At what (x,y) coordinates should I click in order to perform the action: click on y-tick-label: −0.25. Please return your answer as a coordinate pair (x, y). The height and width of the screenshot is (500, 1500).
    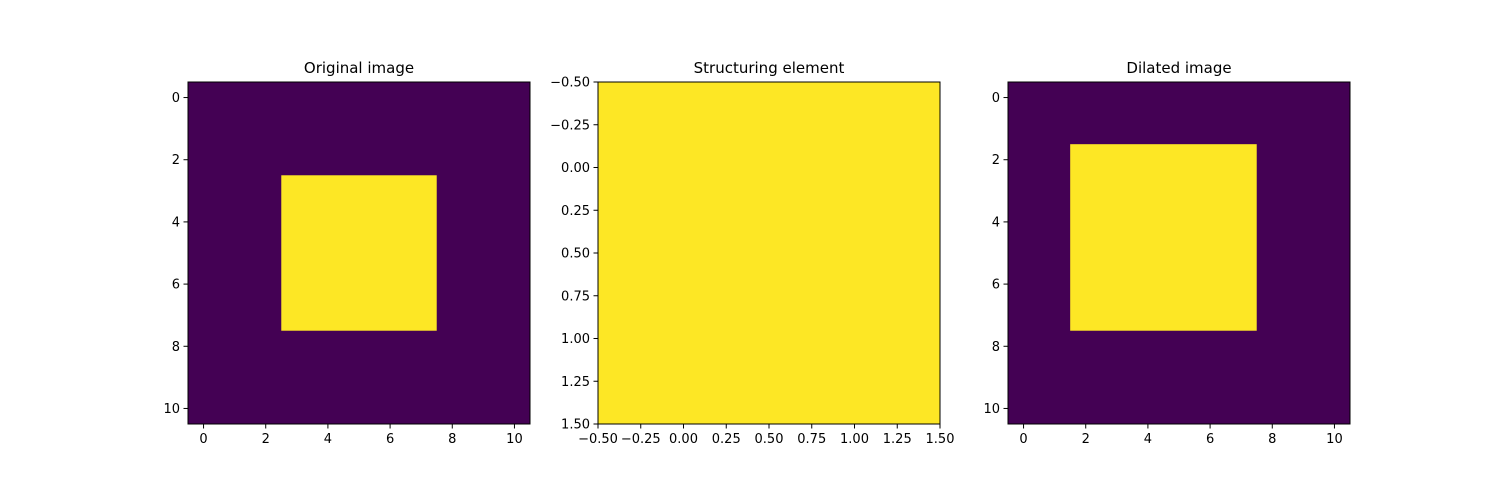
    Looking at the image, I should click on (570, 125).